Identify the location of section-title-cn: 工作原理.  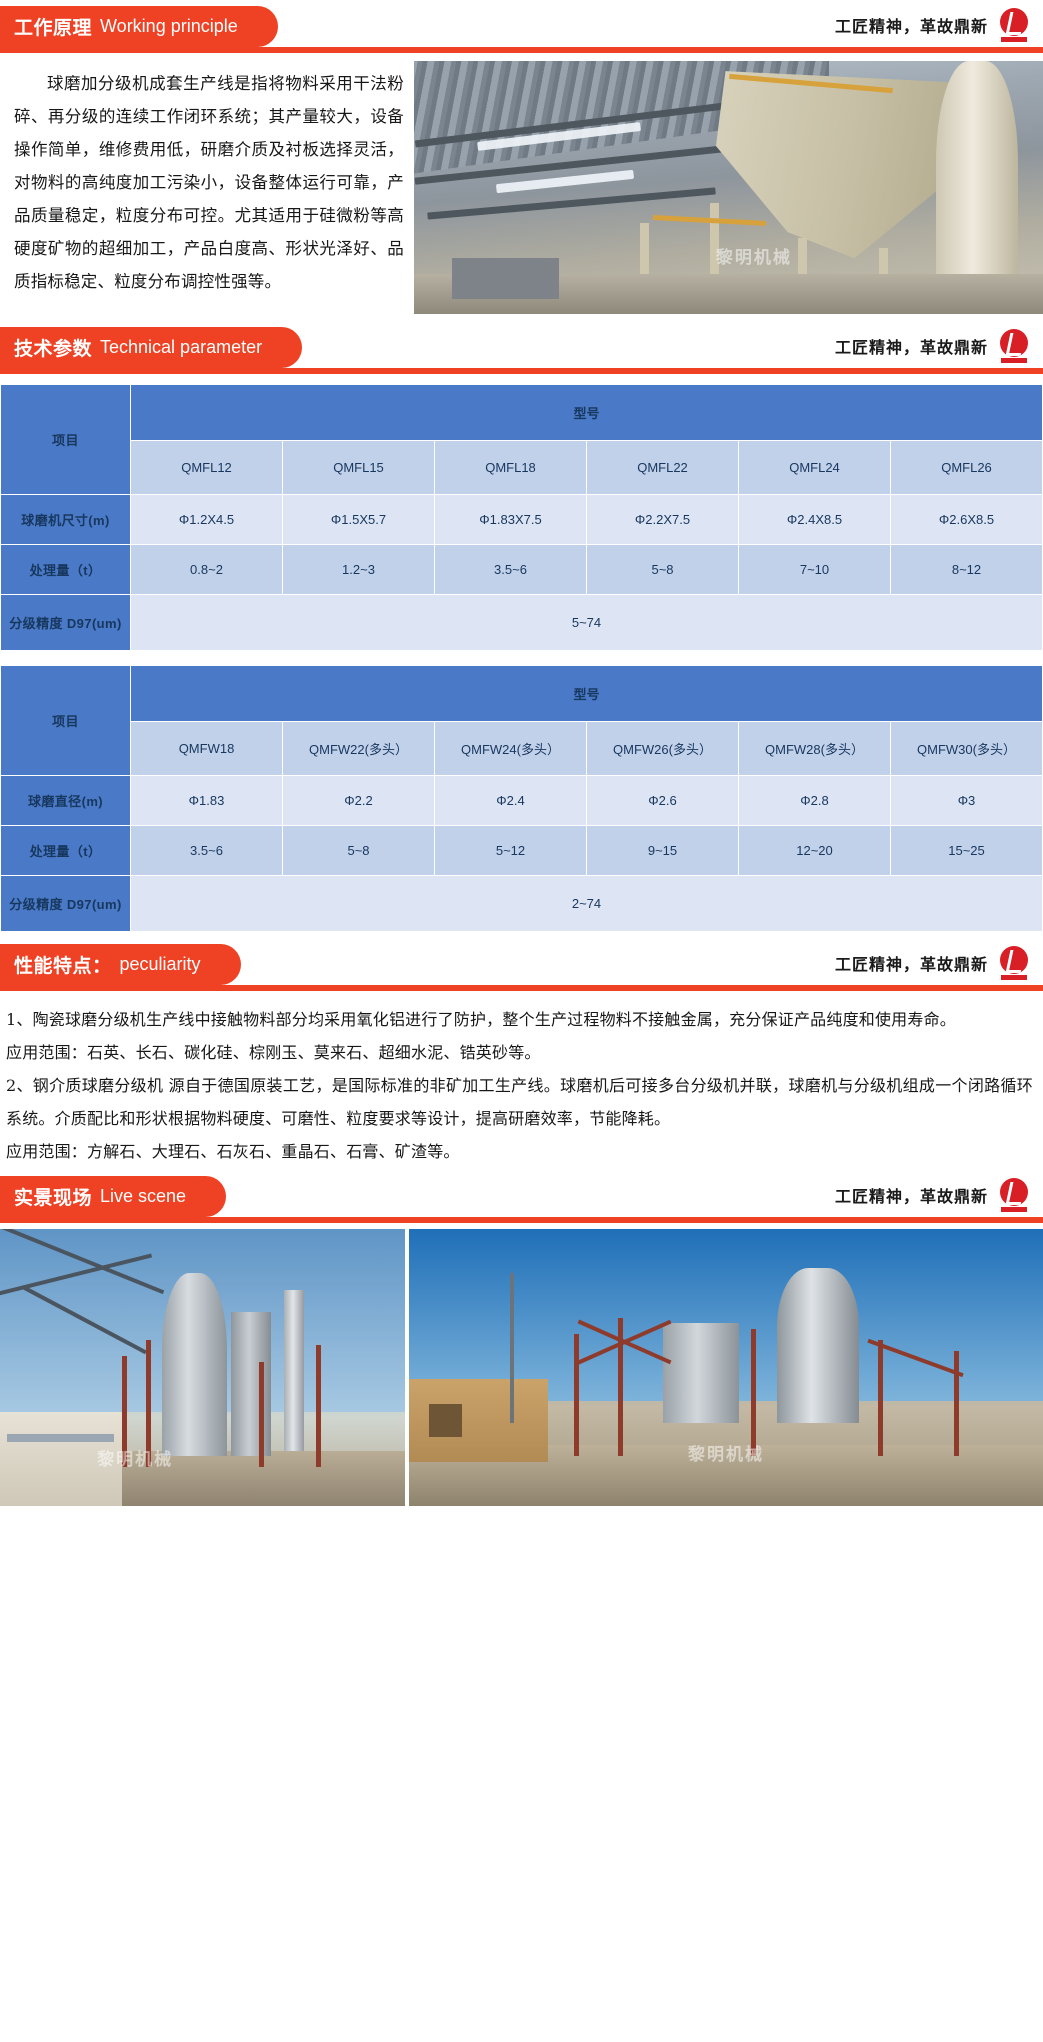
(53, 28).